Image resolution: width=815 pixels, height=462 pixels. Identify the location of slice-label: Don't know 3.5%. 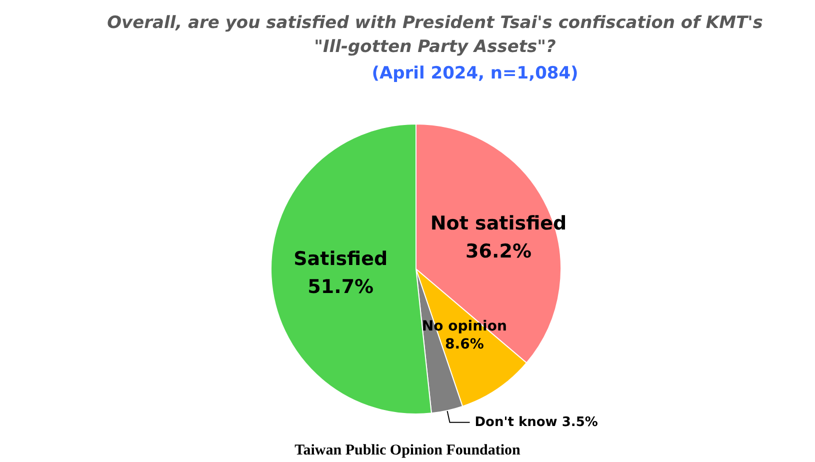
(536, 422).